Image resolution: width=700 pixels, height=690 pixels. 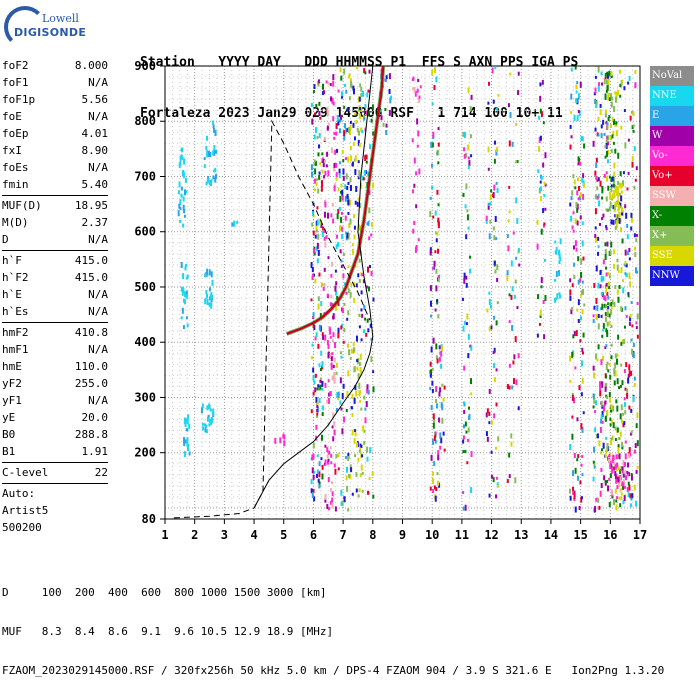 What do you see at coordinates (55, 332) in the screenshot?
I see `param-row: hmF2 410.8` at bounding box center [55, 332].